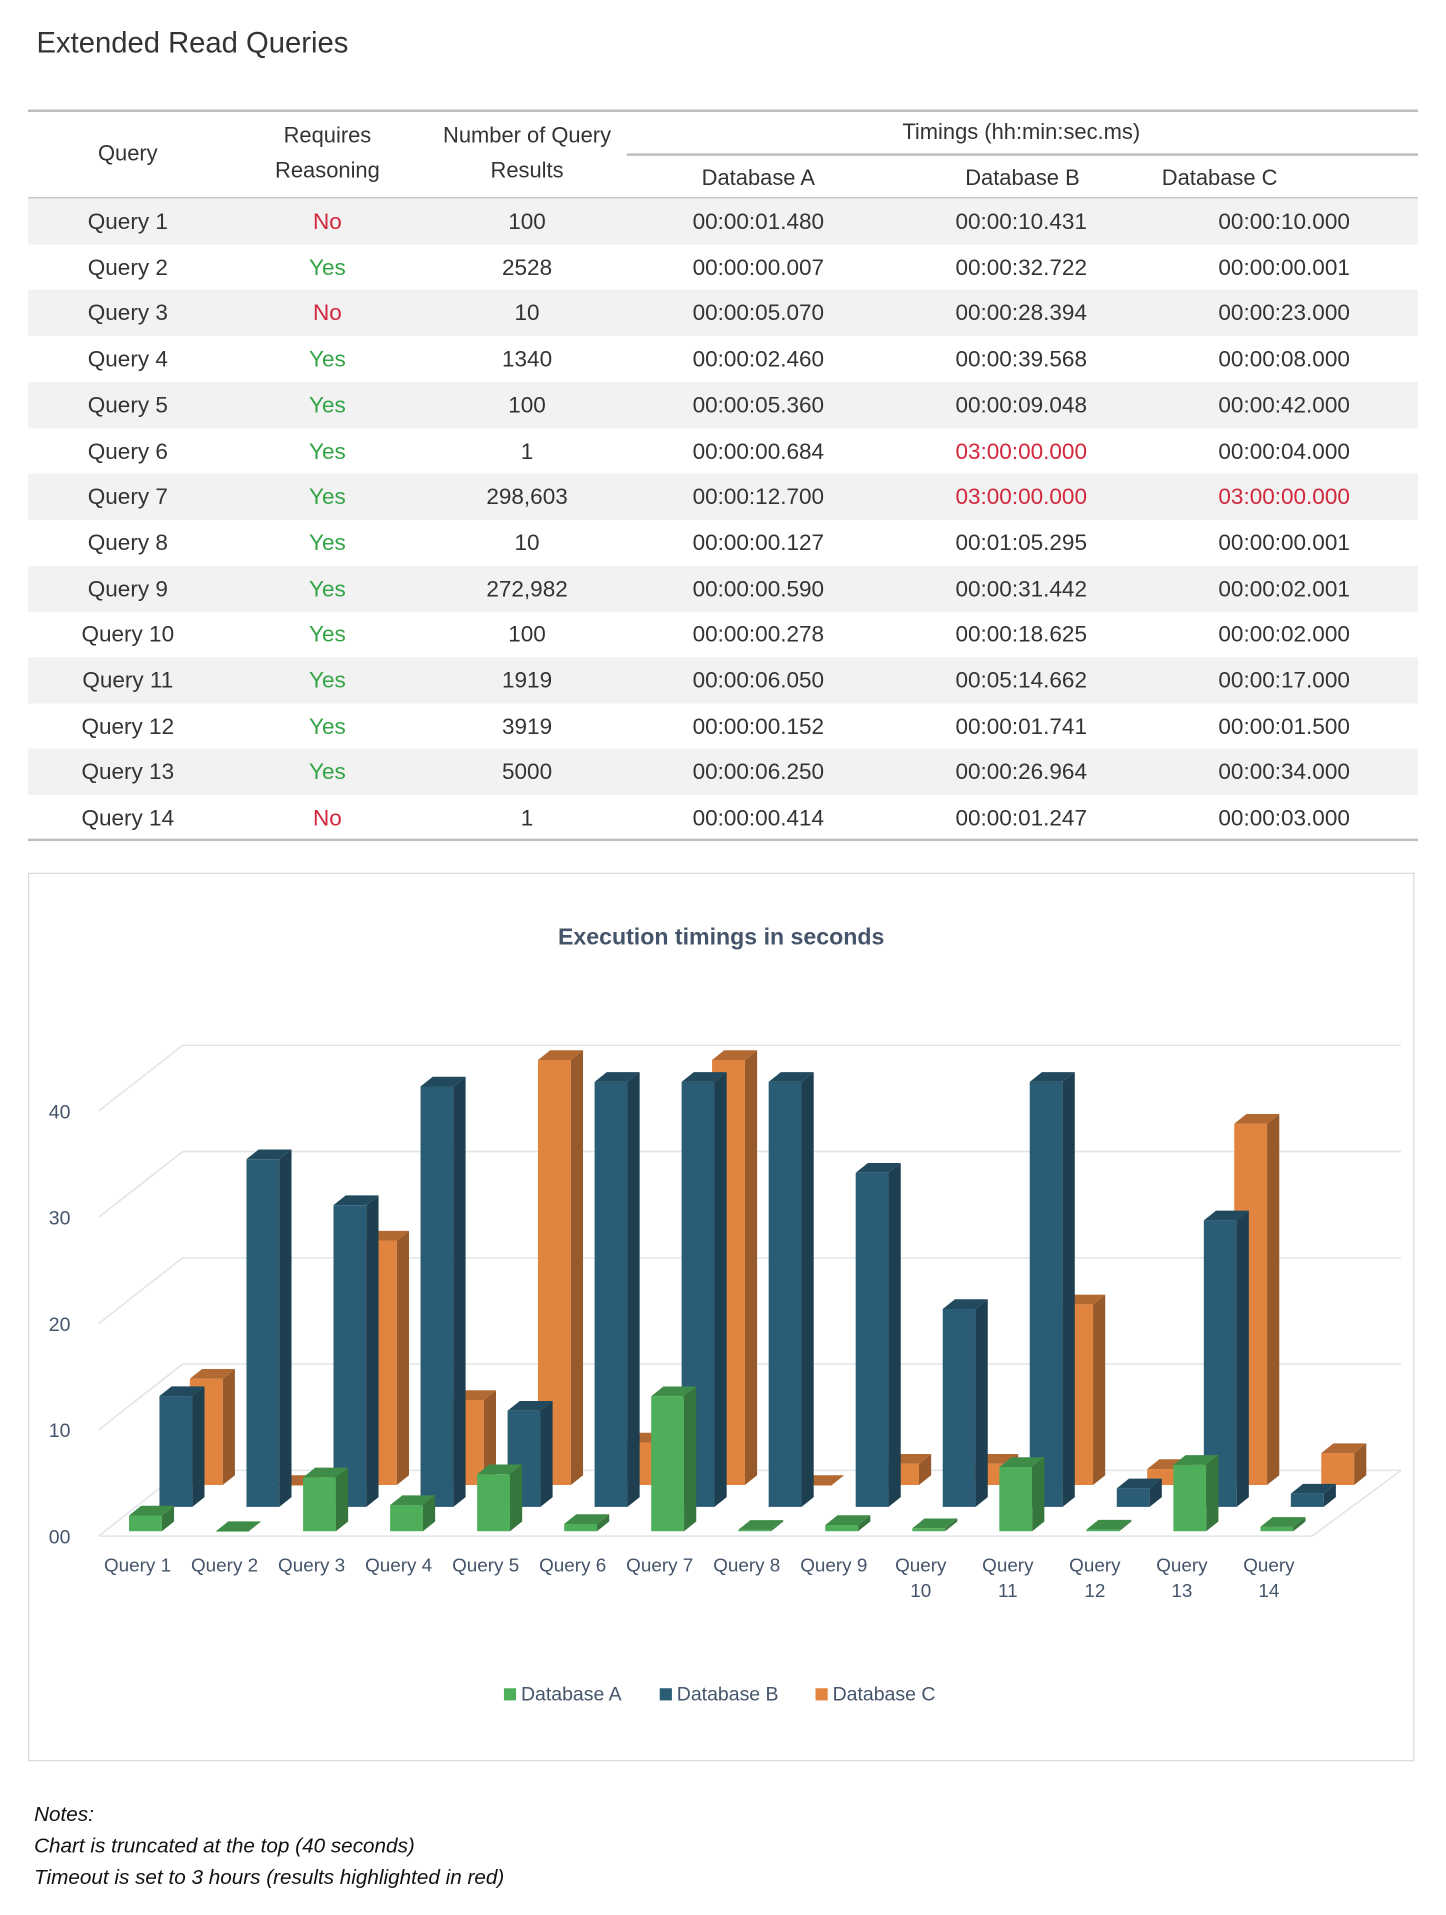 The width and height of the screenshot is (1446, 1915). I want to click on x-tick-label: Query 12, so click(1095, 1577).